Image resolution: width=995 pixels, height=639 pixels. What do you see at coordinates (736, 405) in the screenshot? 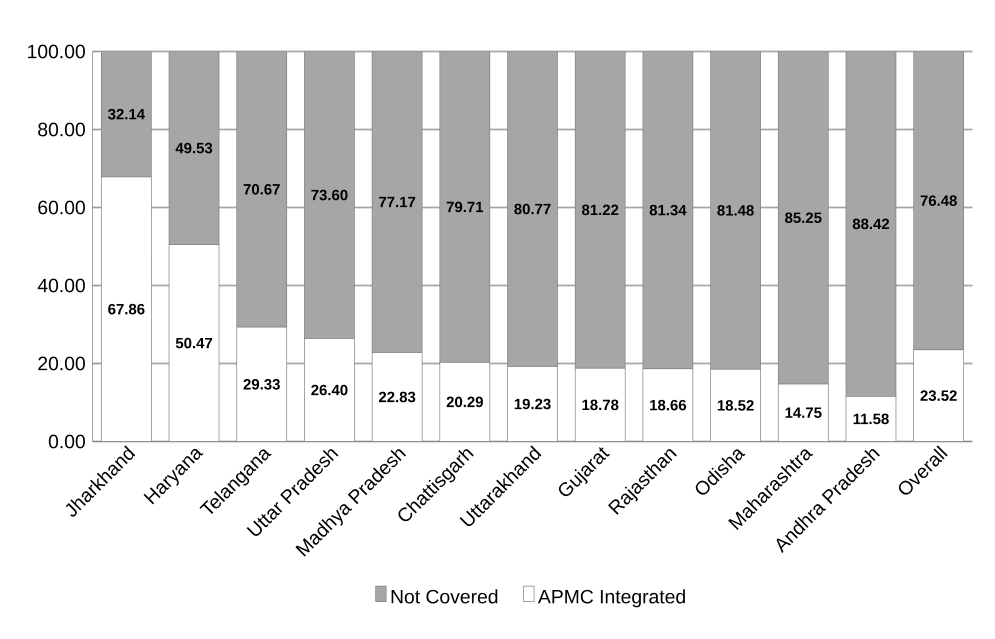
I see `data-label: 18.52` at bounding box center [736, 405].